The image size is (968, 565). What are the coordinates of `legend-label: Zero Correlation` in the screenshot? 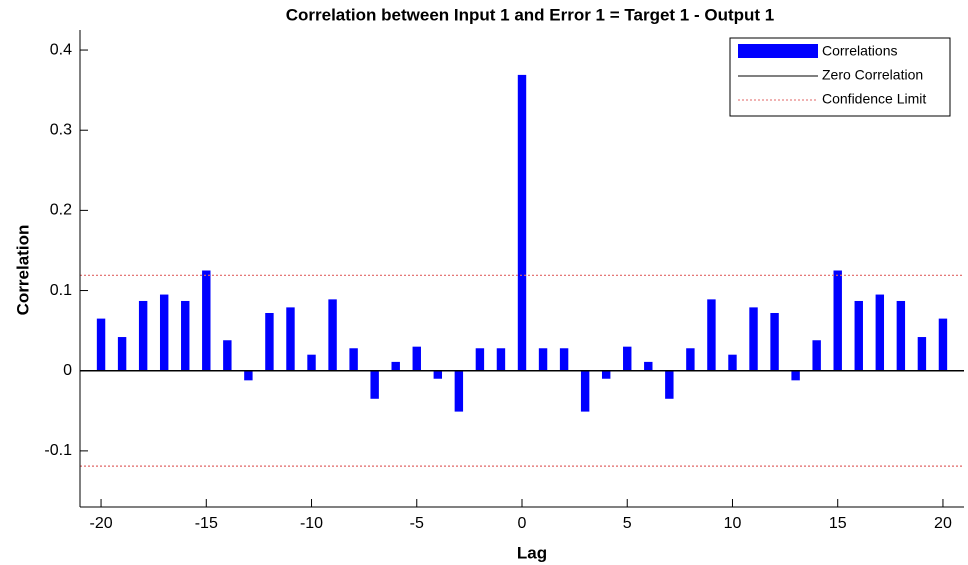 It's located at (872, 75).